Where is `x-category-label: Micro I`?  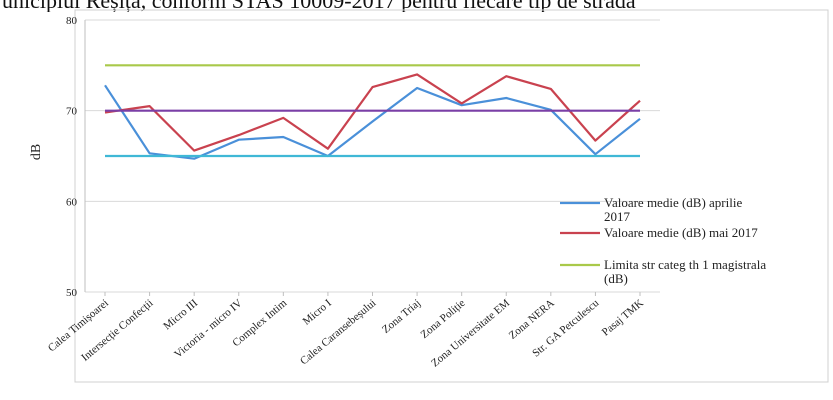
x-category-label: Micro I is located at coordinates (317, 312).